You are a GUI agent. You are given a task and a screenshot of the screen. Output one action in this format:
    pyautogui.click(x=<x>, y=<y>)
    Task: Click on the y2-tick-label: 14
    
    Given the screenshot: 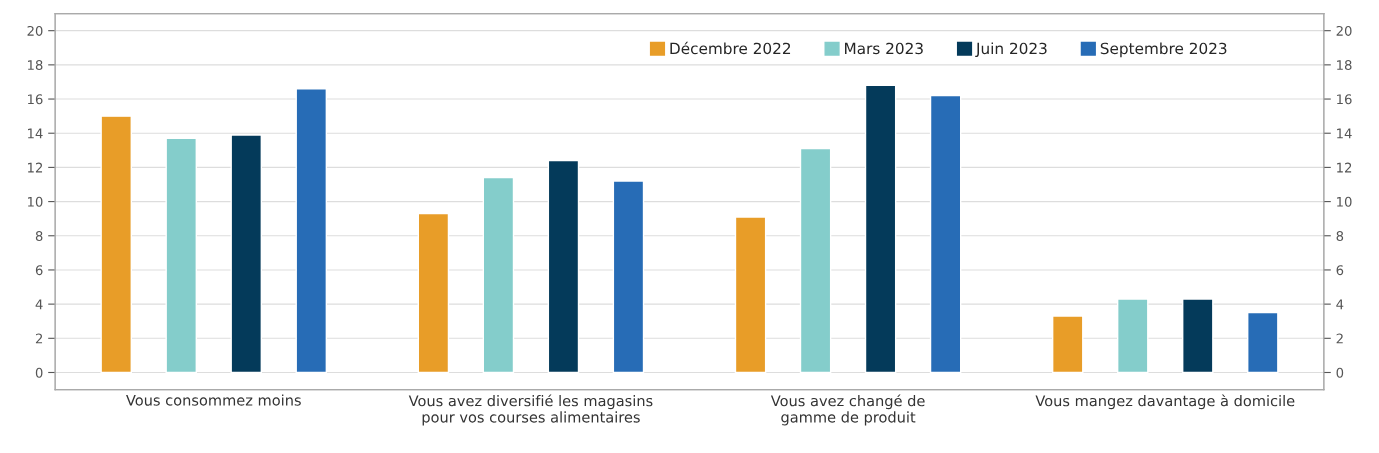 What is the action you would take?
    pyautogui.click(x=1344, y=133)
    